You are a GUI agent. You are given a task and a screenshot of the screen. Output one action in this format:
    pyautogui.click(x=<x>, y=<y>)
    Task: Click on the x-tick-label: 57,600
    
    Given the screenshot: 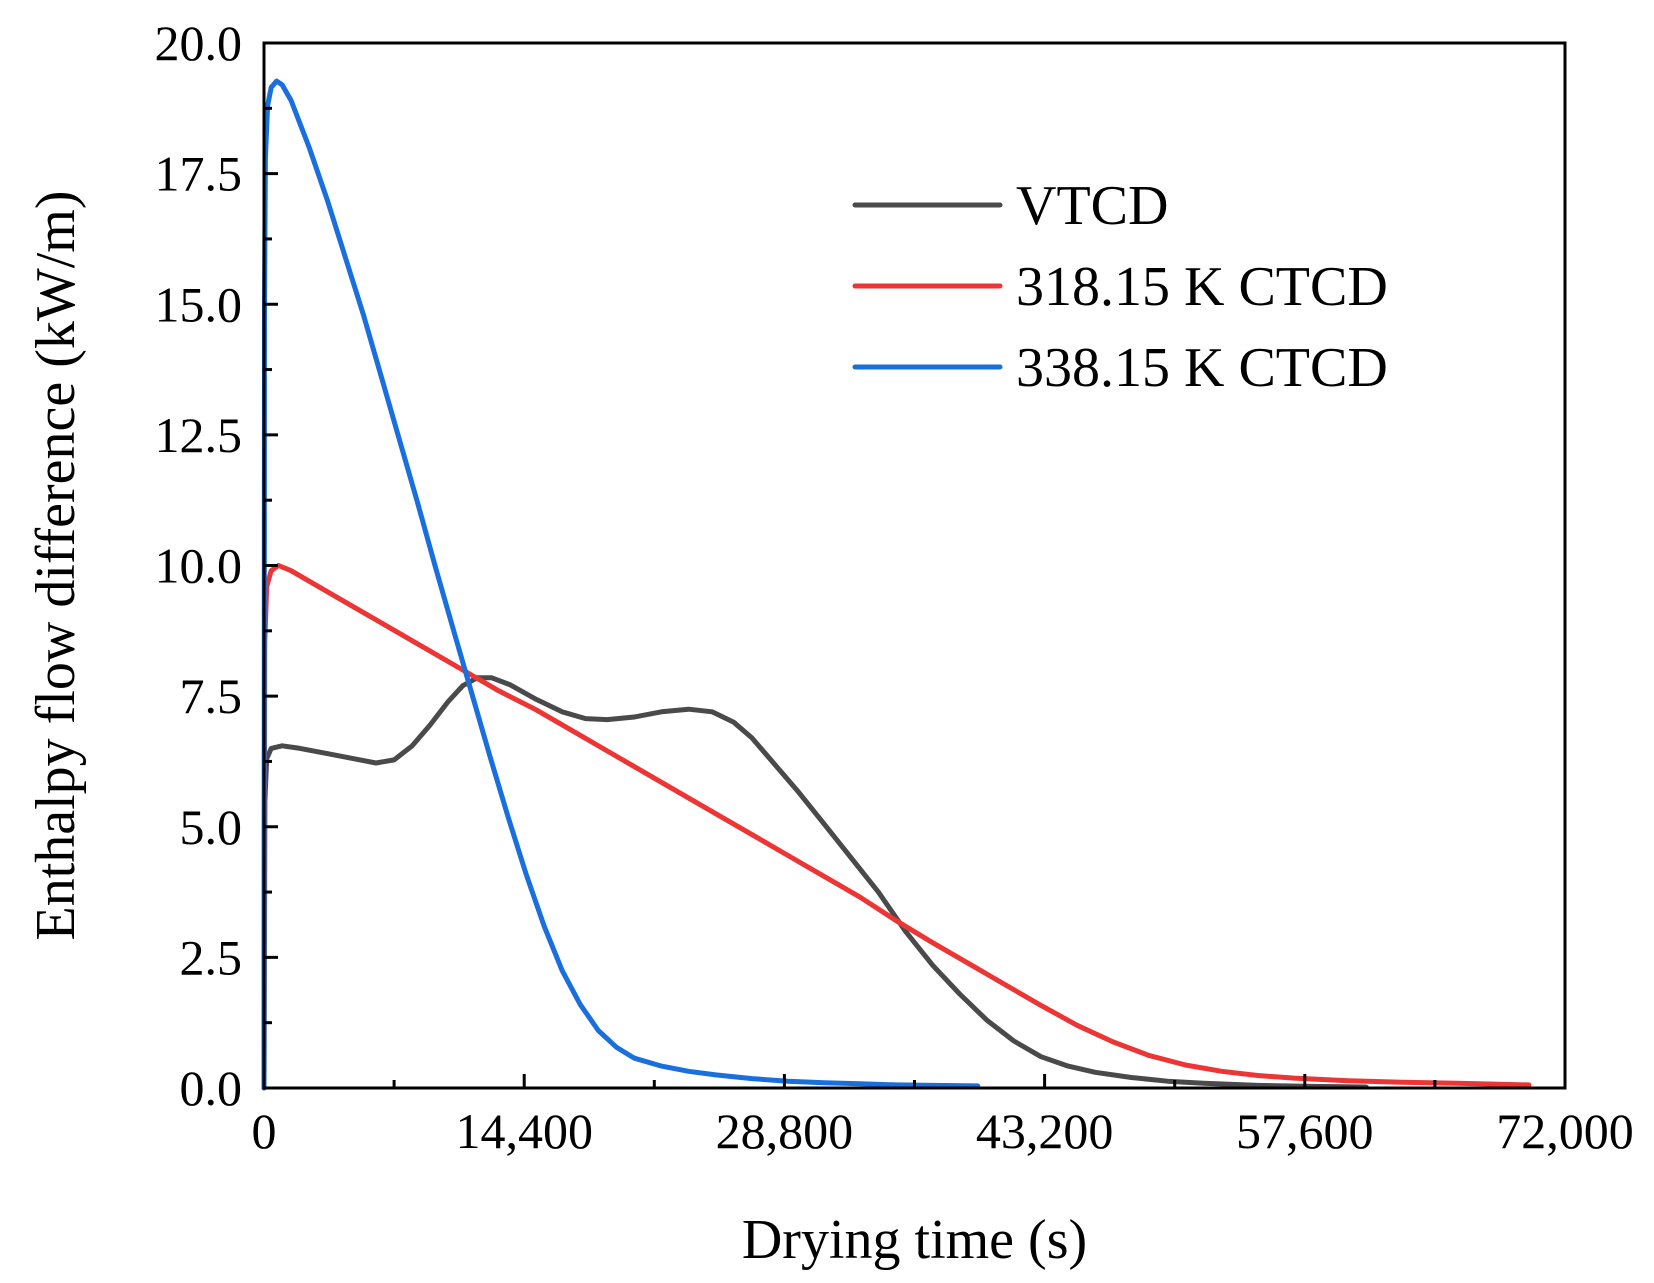 What is the action you would take?
    pyautogui.click(x=1305, y=1131)
    